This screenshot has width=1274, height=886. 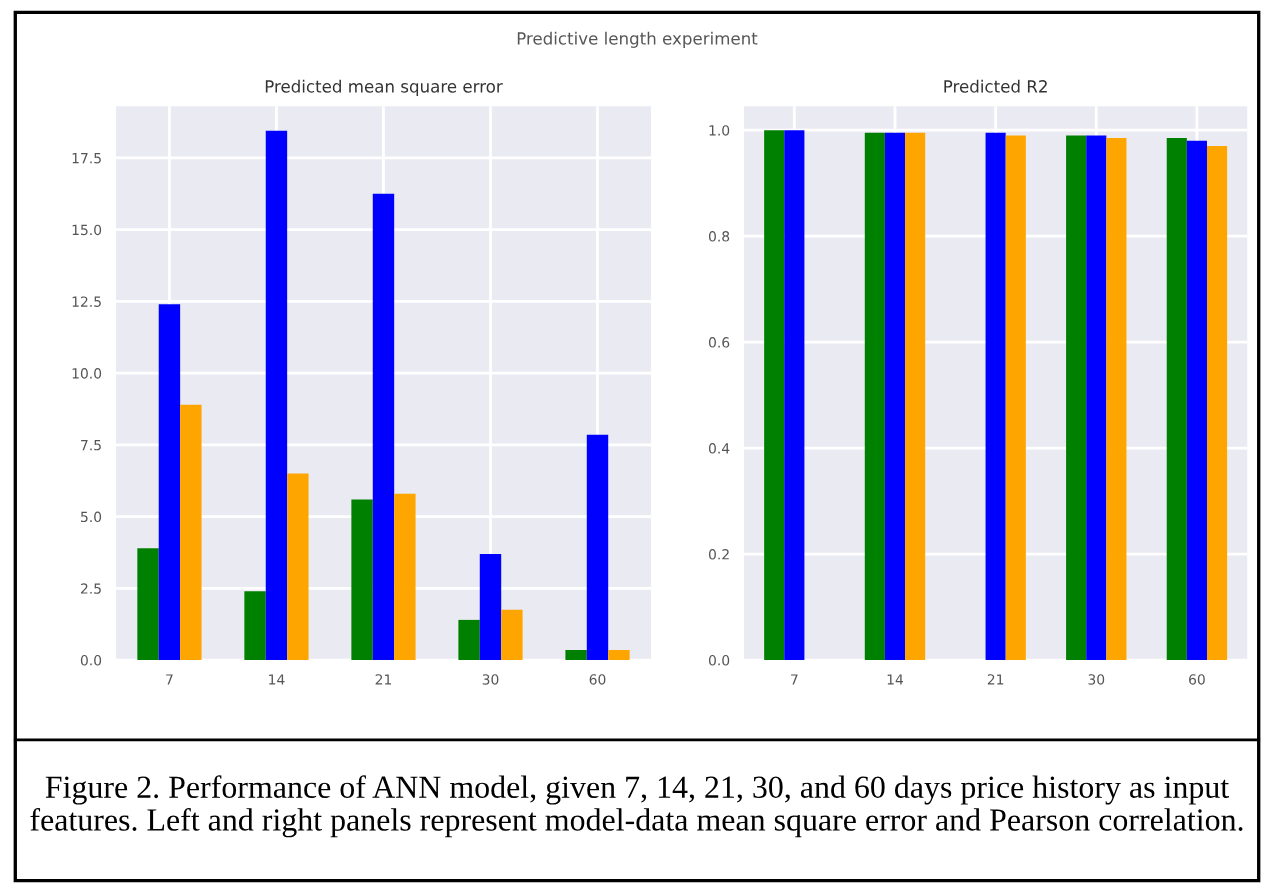 What do you see at coordinates (384, 87) in the screenshot?
I see `chart-title: Predicted mean square error` at bounding box center [384, 87].